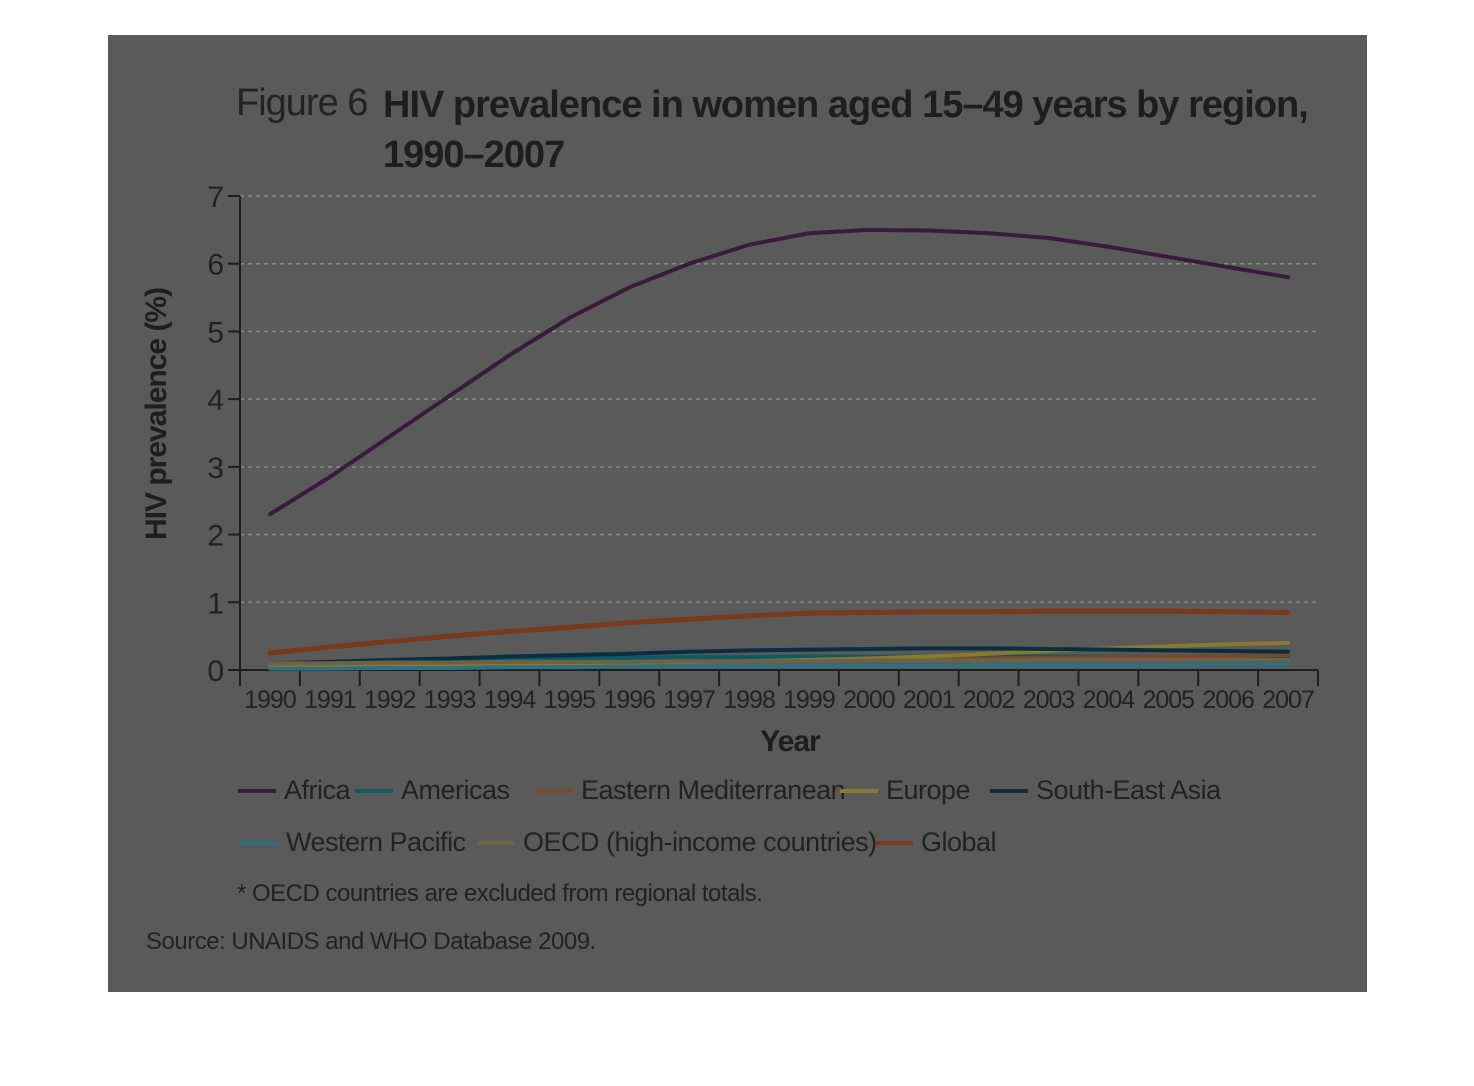 The height and width of the screenshot is (1086, 1474). I want to click on y-axis-label: HIV prevalence (%), so click(156, 413).